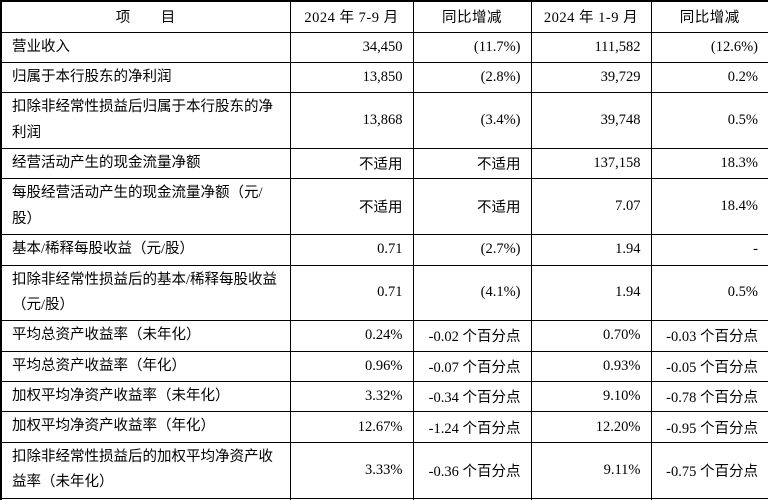 The image size is (768, 500). What do you see at coordinates (591, 366) in the screenshot?
I see `value-cell: 0.93%` at bounding box center [591, 366].